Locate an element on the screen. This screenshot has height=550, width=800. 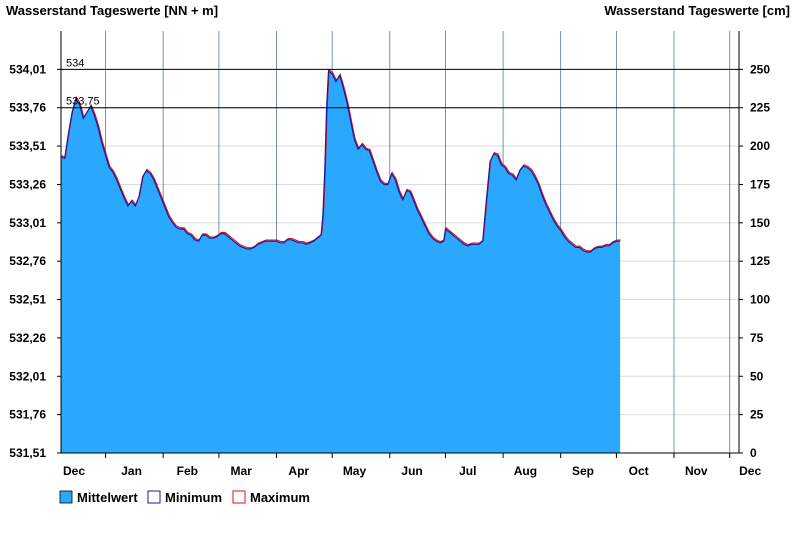
month-label-0: Dec is located at coordinates (74, 471).